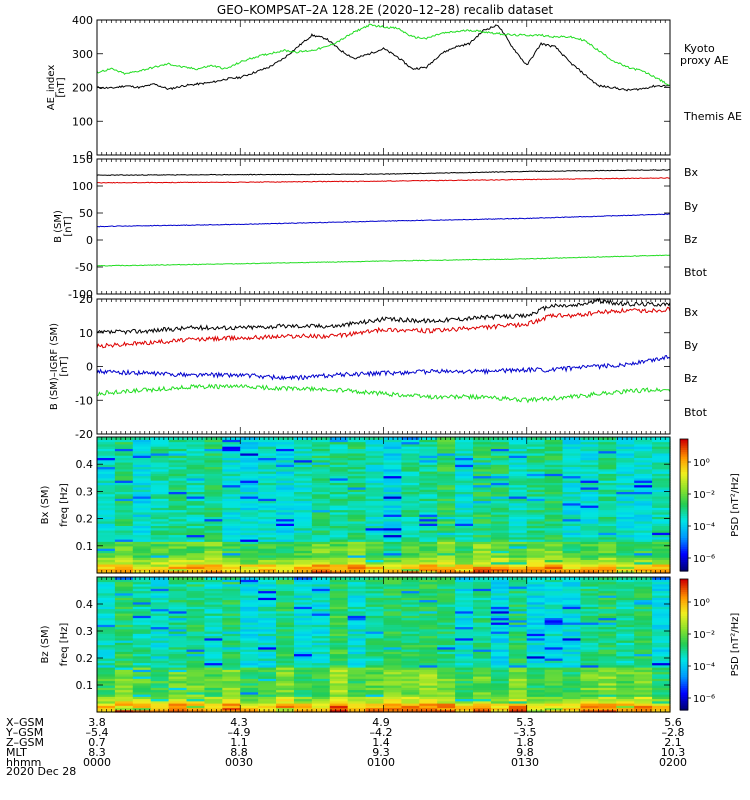  What do you see at coordinates (384, 220) in the screenshot?
I see `series-line-bx` at bounding box center [384, 220].